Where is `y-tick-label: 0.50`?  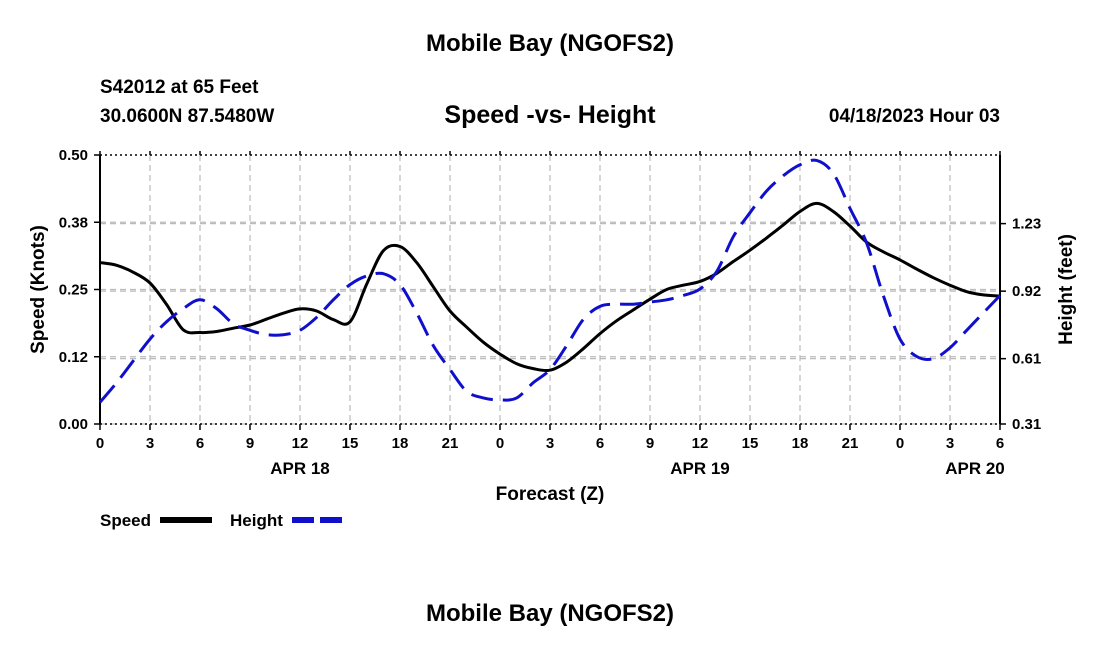
y-tick-label: 0.50 is located at coordinates (73, 155).